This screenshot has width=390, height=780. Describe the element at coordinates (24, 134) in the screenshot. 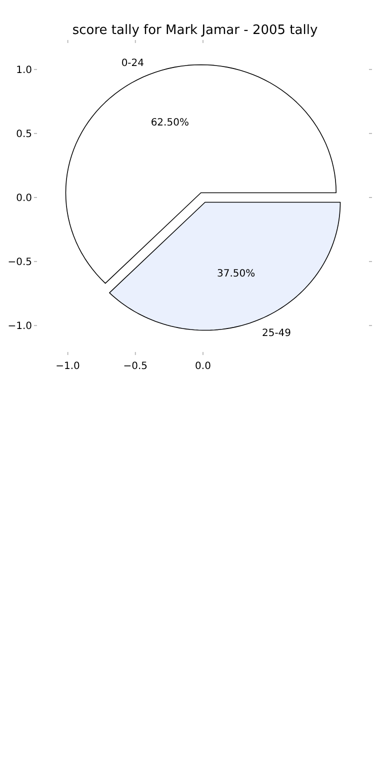

I see `text: 0.5` at that location.